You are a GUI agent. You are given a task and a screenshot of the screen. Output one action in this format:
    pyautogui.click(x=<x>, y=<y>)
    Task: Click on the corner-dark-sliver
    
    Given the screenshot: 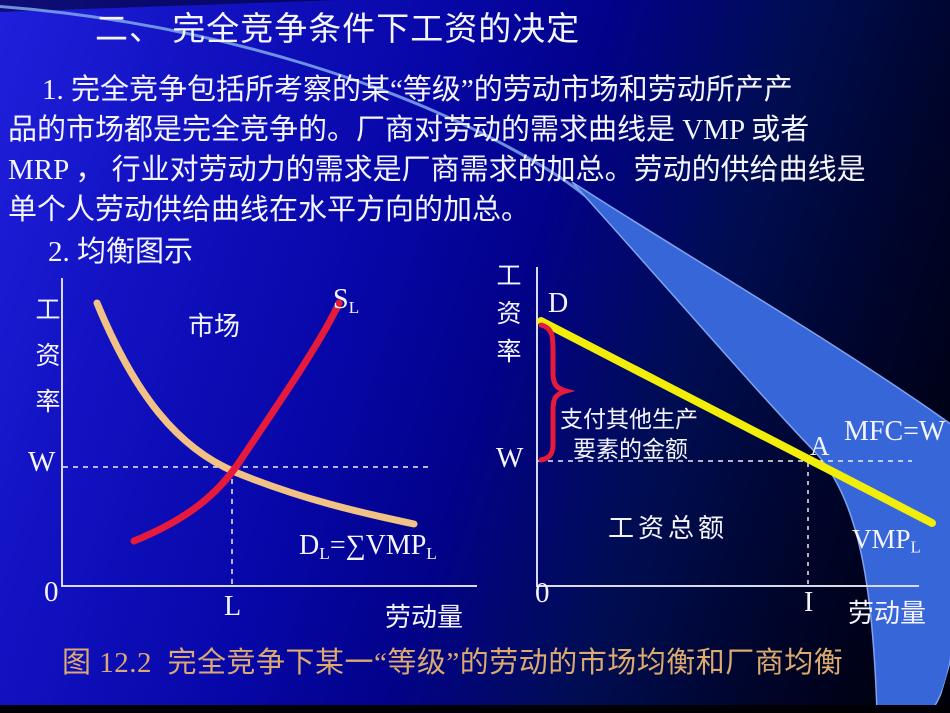 What is the action you would take?
    pyautogui.click(x=943, y=688)
    